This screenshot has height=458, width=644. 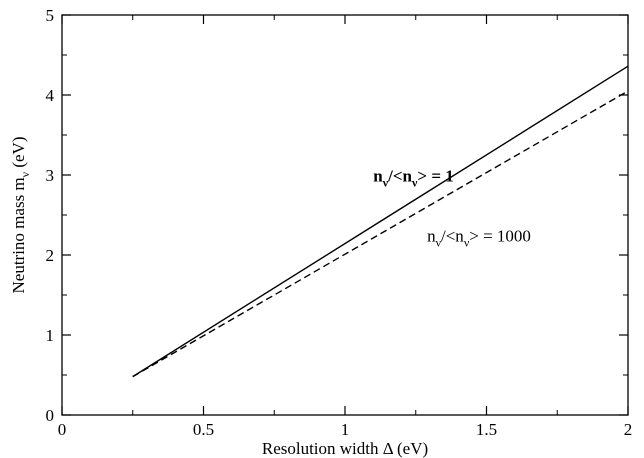 What do you see at coordinates (50, 175) in the screenshot?
I see `y-tick-label: 3` at bounding box center [50, 175].